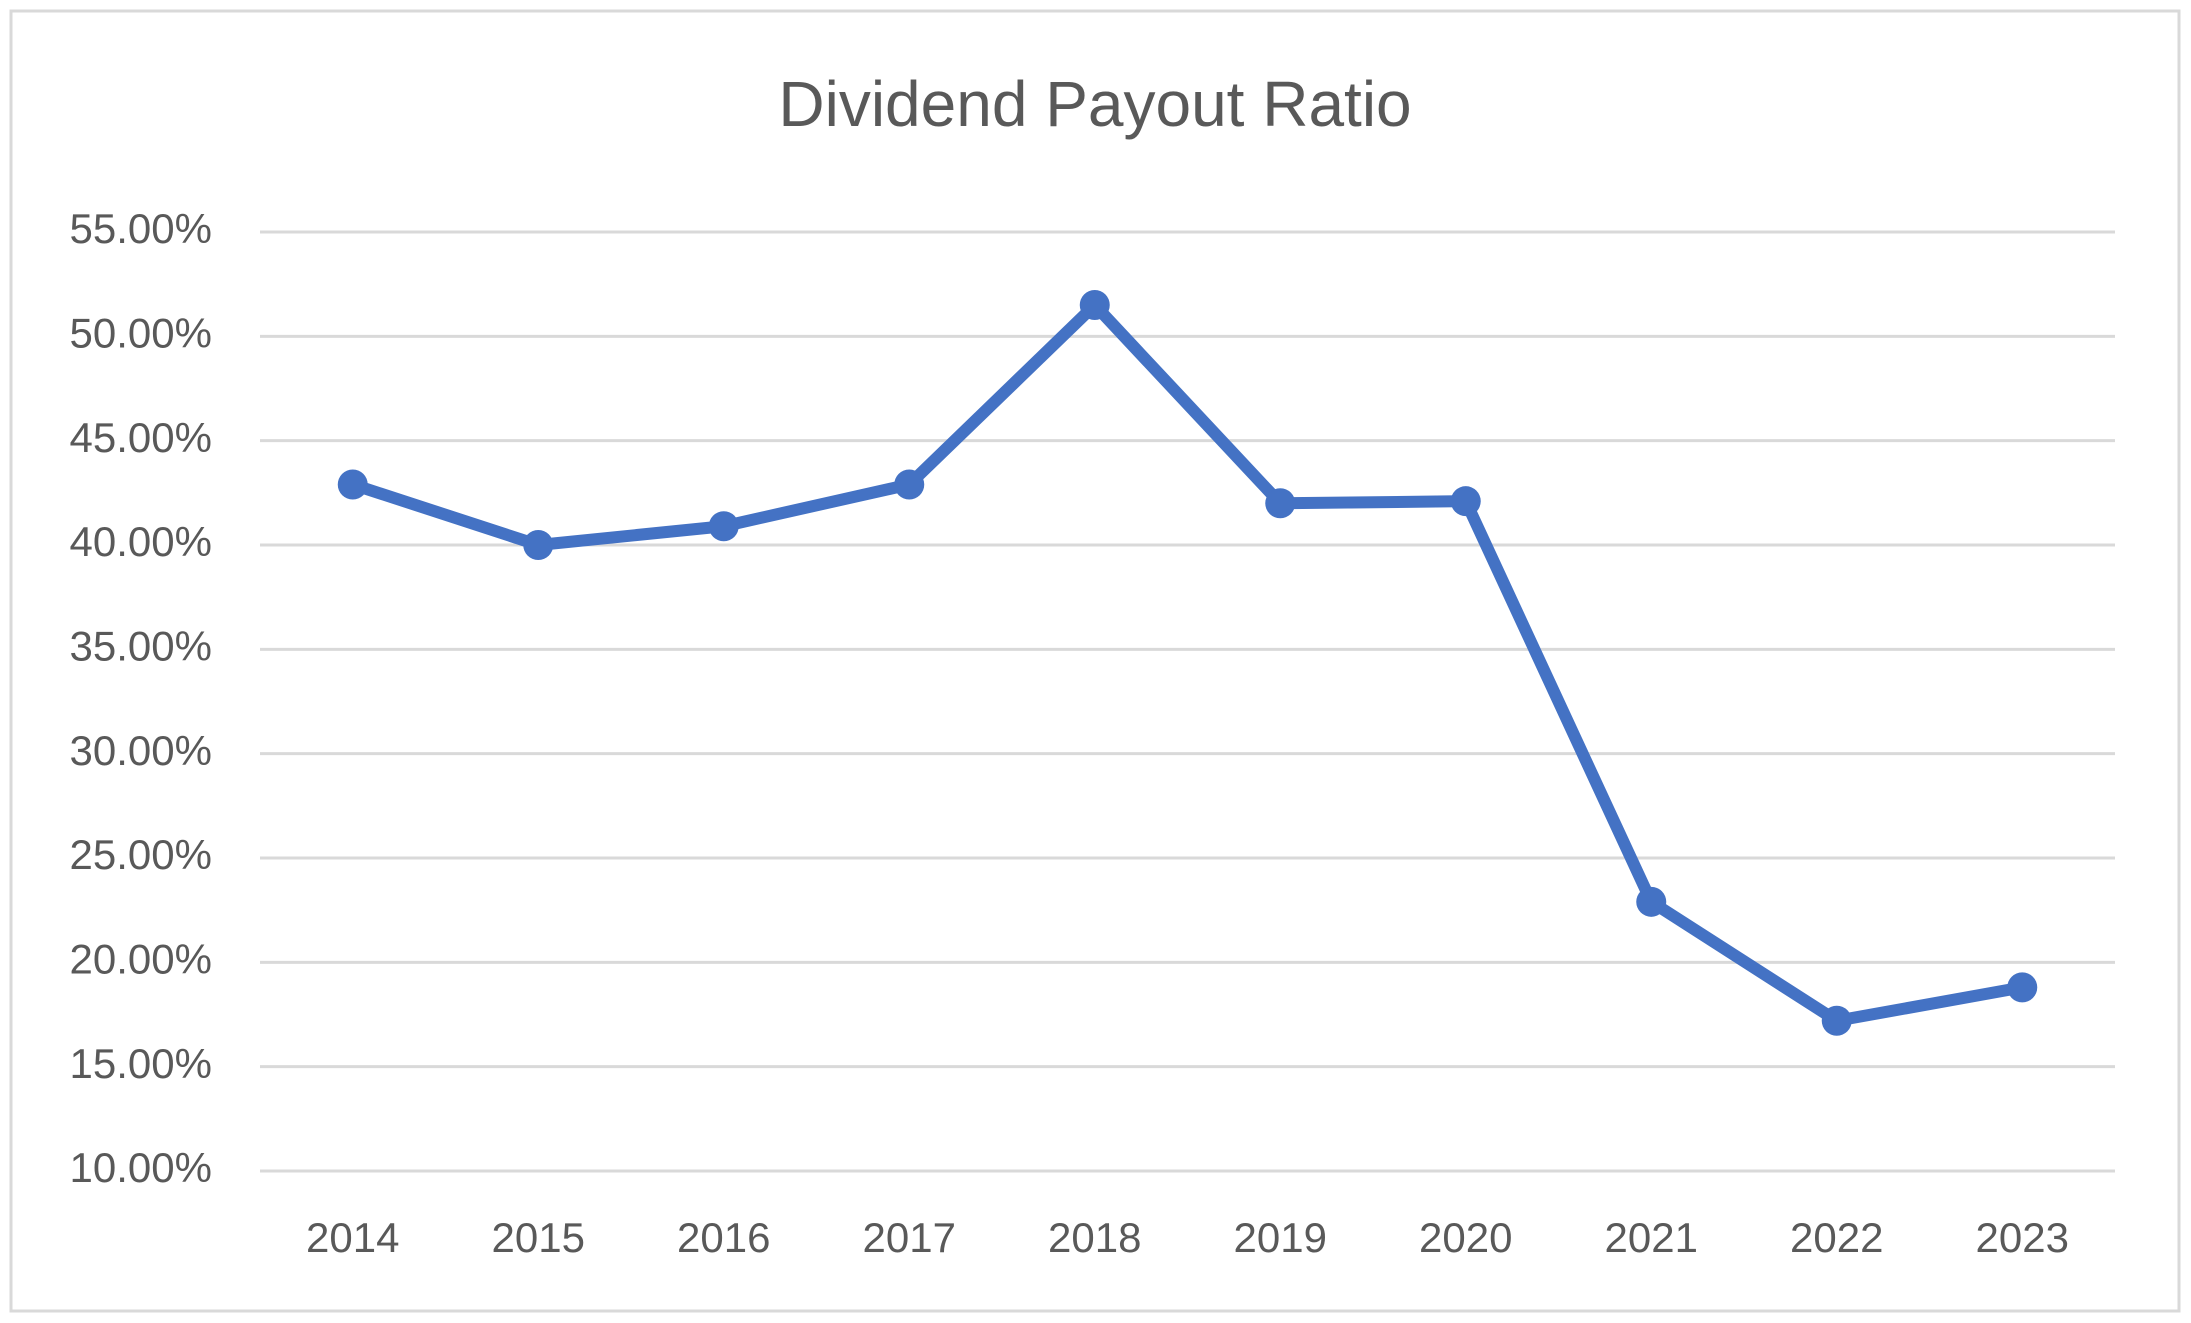  I want to click on x-tick-label: 2018, so click(1094, 1237).